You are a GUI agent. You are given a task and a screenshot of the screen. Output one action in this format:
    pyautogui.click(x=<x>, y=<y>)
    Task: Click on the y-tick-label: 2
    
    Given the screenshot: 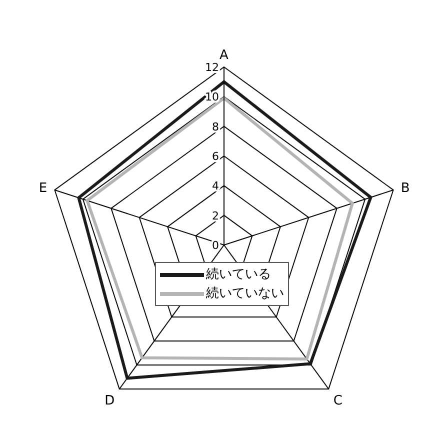 What is the action you would take?
    pyautogui.click(x=215, y=215)
    